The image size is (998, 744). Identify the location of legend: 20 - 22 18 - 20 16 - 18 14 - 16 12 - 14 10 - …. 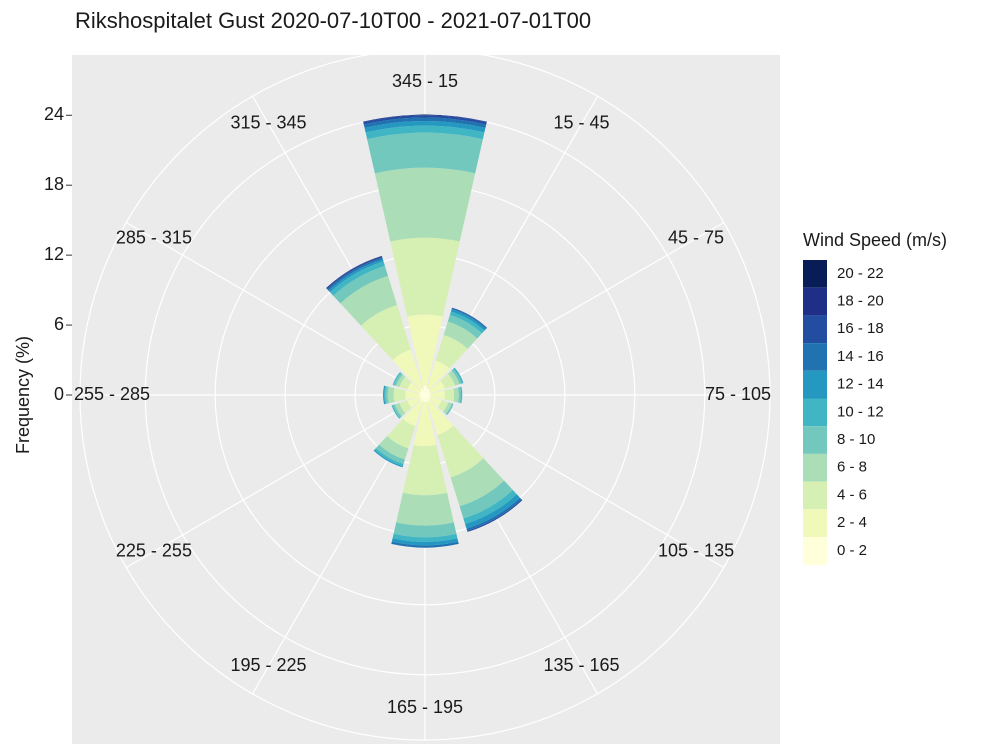
(843, 412).